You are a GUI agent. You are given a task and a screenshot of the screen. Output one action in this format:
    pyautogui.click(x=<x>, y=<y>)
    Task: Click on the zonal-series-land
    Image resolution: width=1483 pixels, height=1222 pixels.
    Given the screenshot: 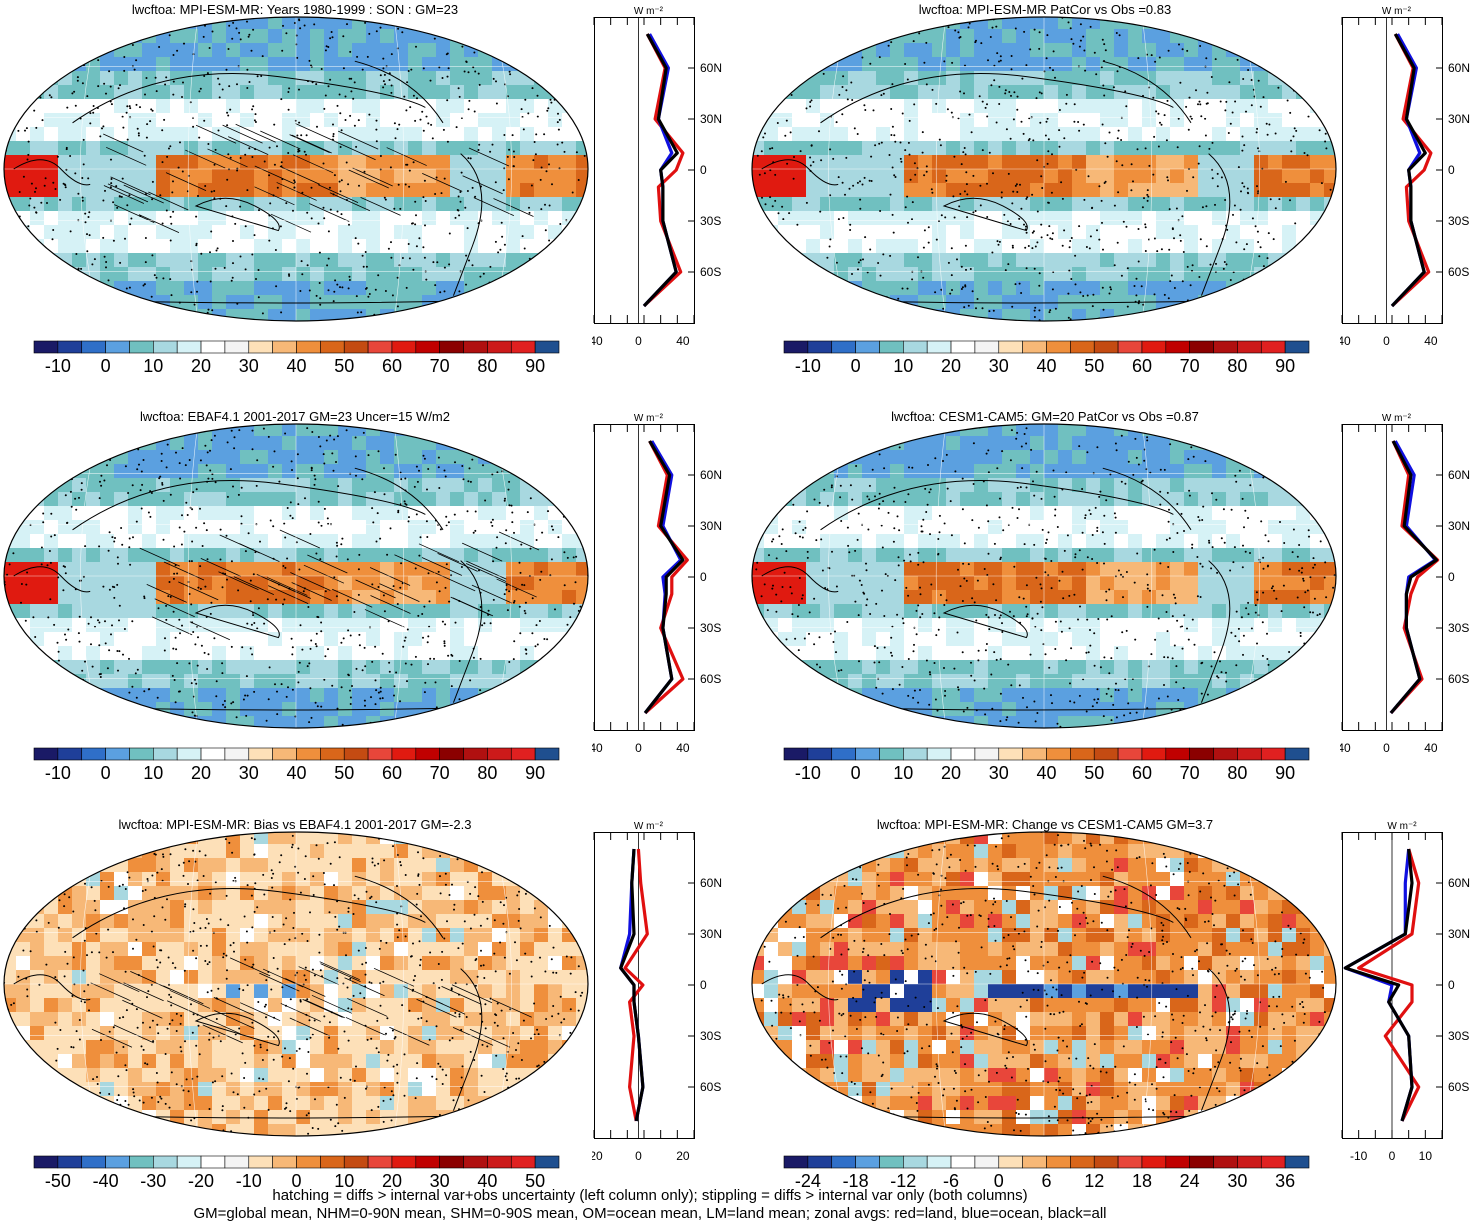 What is the action you would take?
    pyautogui.click(x=1411, y=170)
    